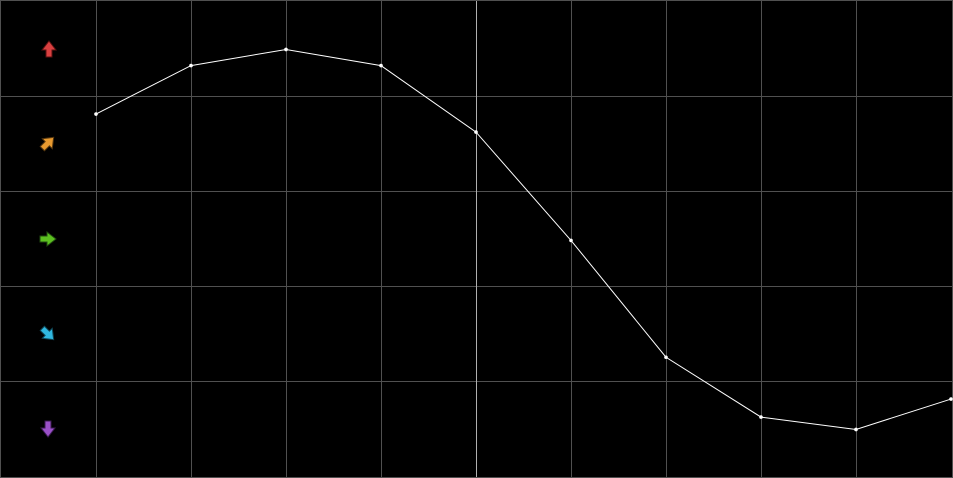 Image resolution: width=953 pixels, height=478 pixels. I want to click on arrow-right-icon, so click(48, 239).